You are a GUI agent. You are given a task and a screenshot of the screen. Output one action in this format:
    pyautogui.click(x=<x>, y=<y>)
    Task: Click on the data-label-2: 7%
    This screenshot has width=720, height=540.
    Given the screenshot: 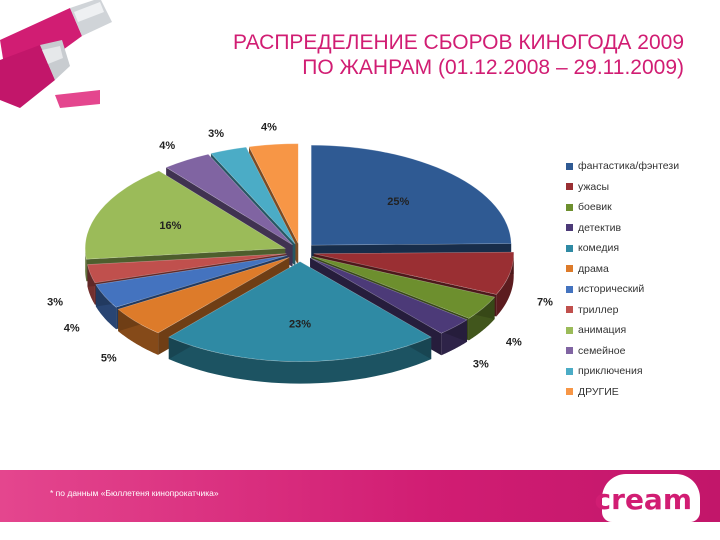 What is the action you would take?
    pyautogui.click(x=545, y=302)
    